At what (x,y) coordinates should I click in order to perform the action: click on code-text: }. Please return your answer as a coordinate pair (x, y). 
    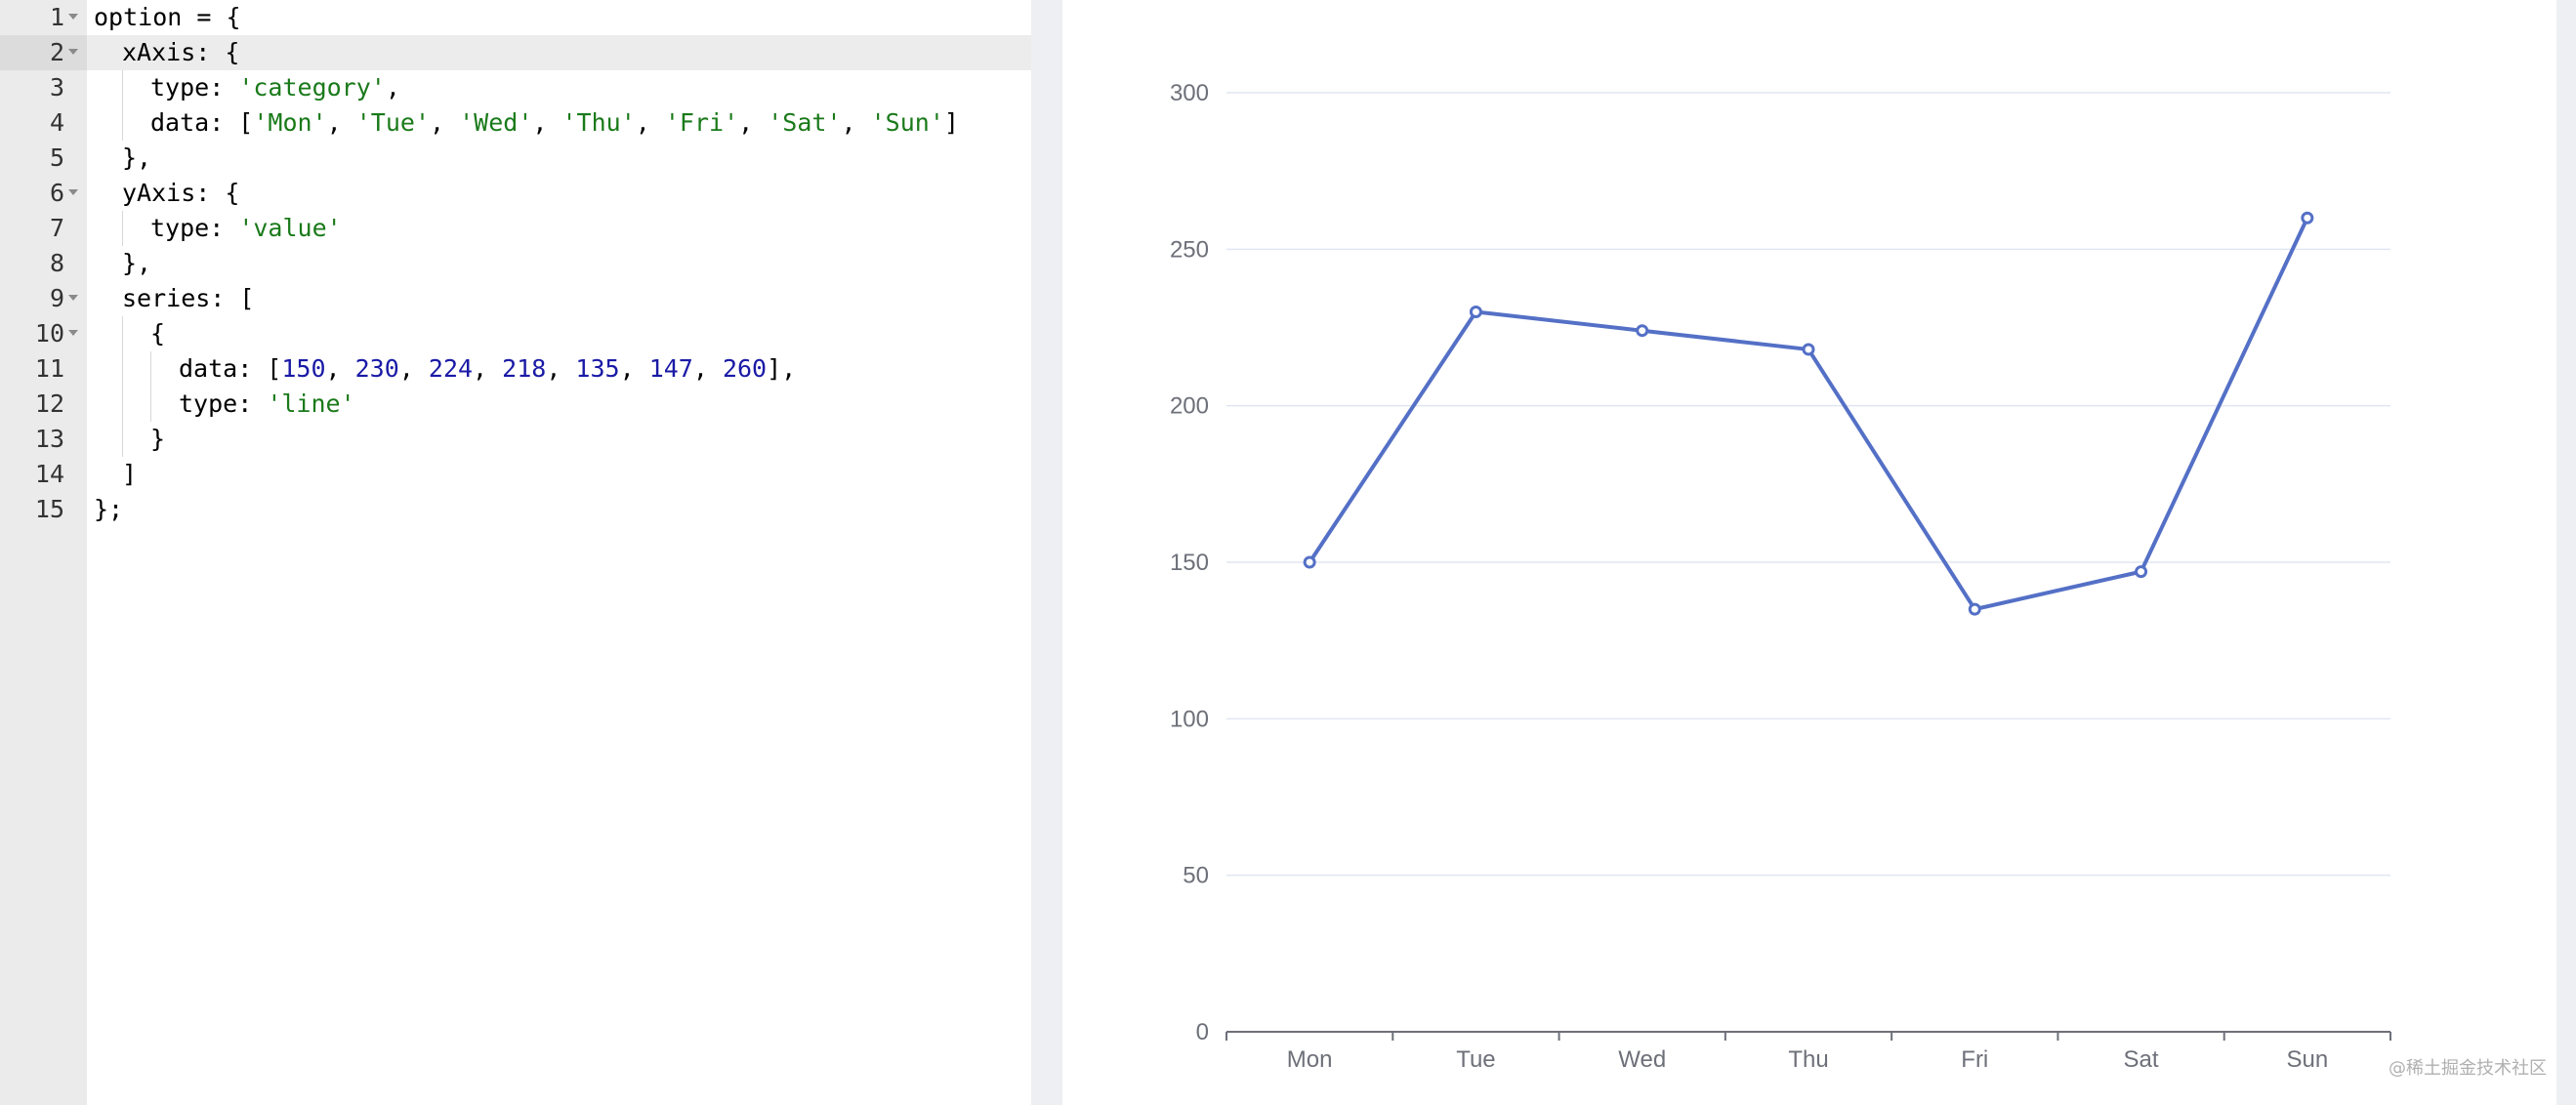
    Looking at the image, I should click on (157, 439).